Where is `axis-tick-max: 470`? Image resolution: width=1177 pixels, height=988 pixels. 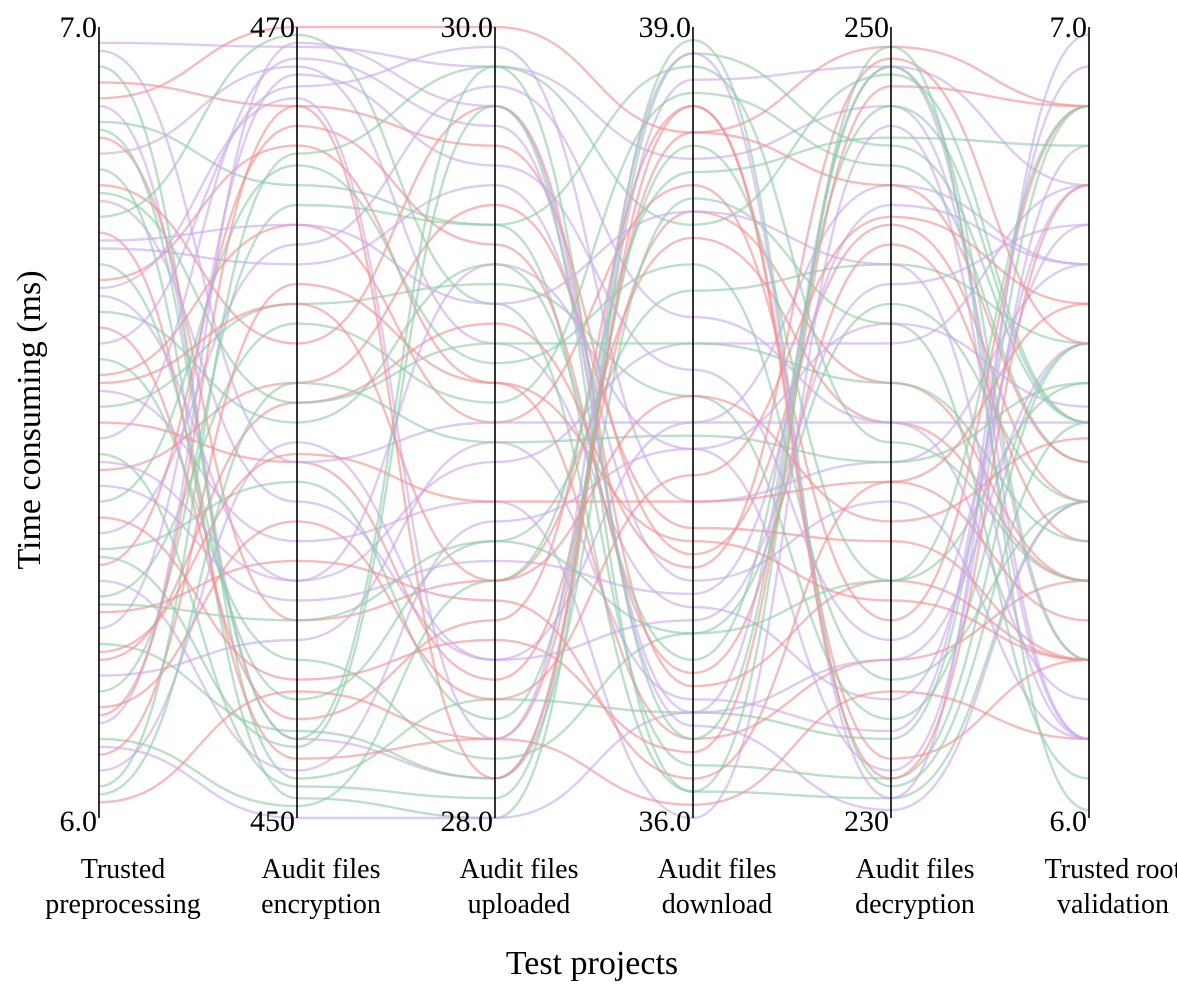 axis-tick-max: 470 is located at coordinates (272, 27).